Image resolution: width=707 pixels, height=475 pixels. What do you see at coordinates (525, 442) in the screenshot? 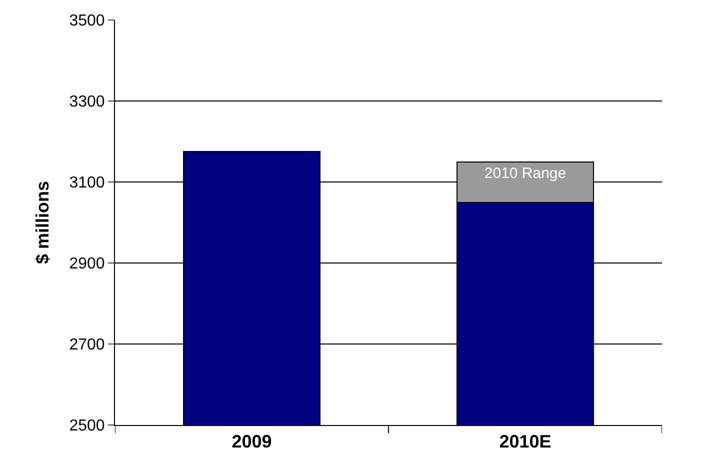
I see `x-tick-label: 2010E` at bounding box center [525, 442].